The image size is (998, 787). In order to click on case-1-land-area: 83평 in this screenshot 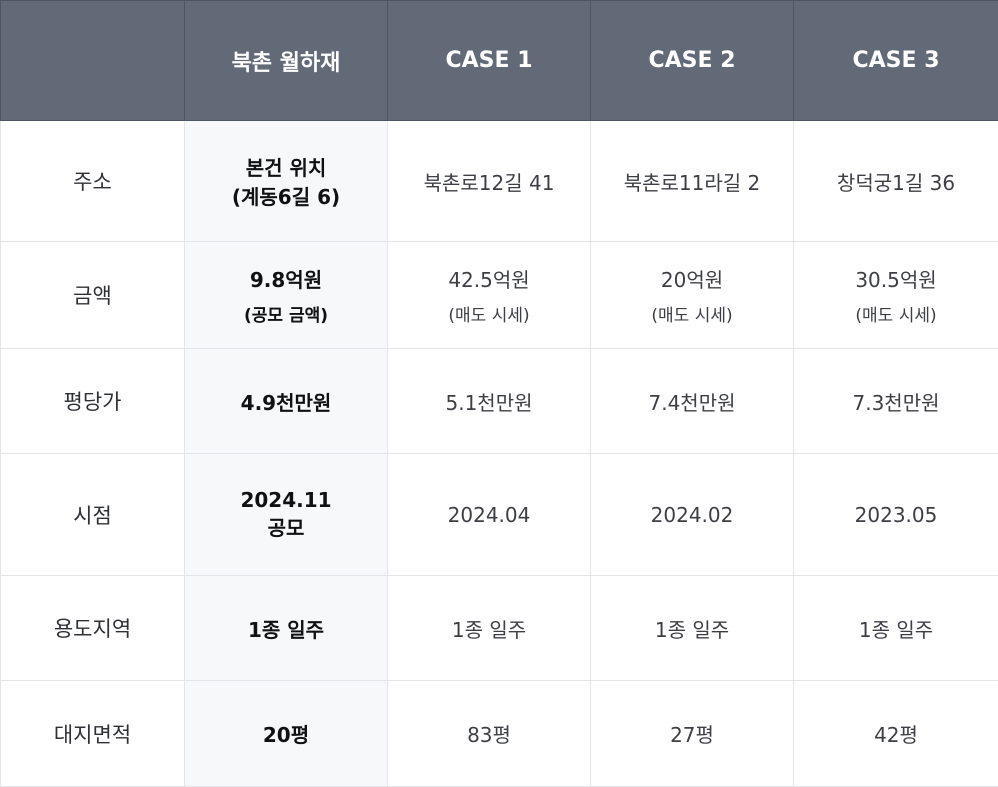, I will do `click(489, 734)`.